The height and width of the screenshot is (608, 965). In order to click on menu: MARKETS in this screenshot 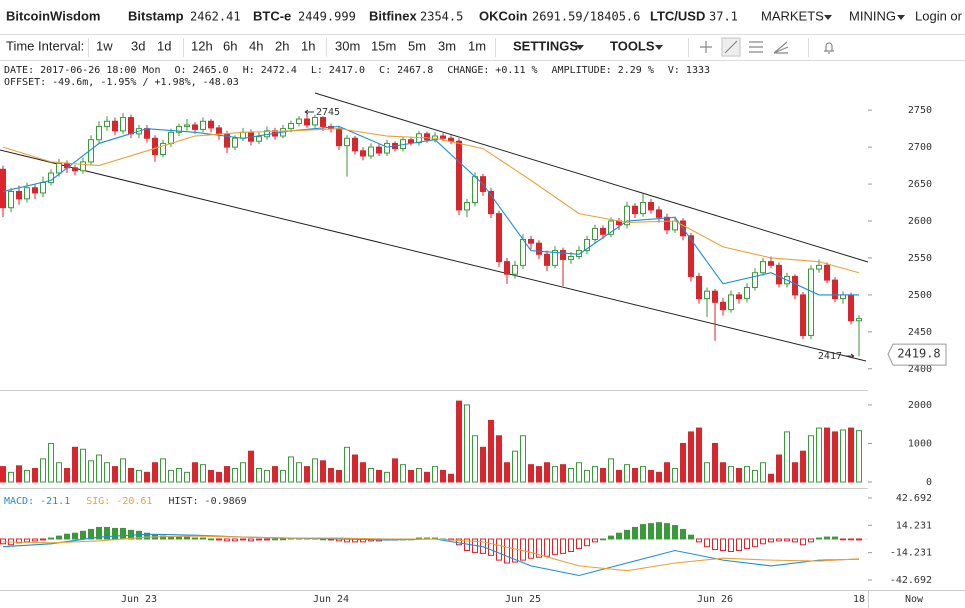, I will do `click(792, 15)`.